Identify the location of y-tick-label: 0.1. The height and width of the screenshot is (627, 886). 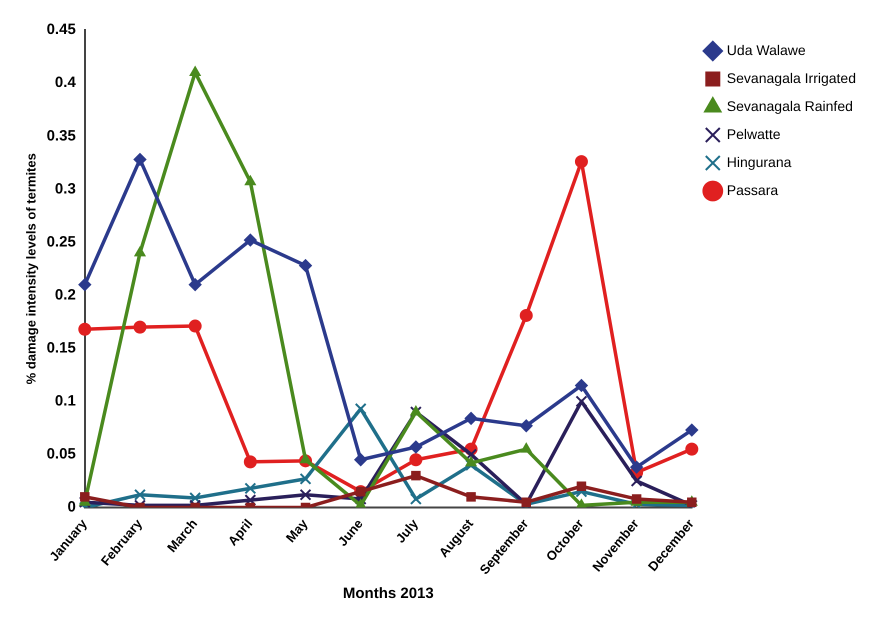
(65, 401).